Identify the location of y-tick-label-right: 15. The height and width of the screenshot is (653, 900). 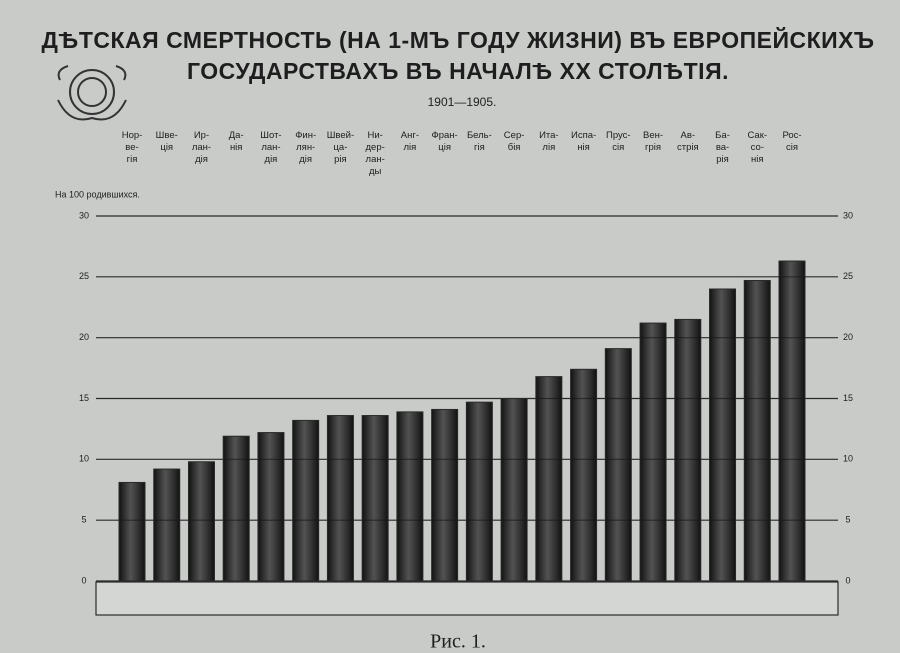
(848, 398).